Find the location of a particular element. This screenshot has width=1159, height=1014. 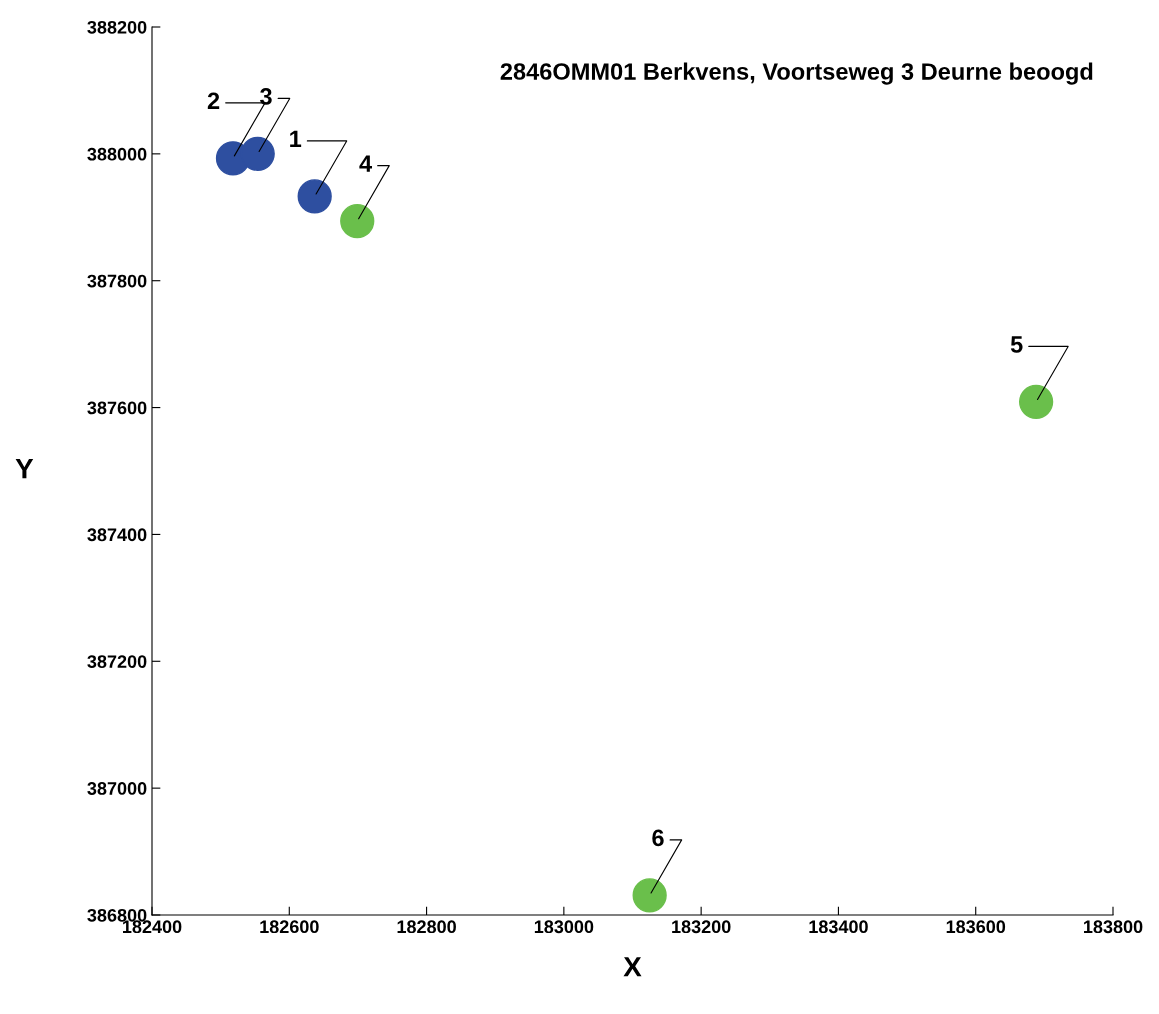

y-tick-label: 388200 is located at coordinates (117, 27).